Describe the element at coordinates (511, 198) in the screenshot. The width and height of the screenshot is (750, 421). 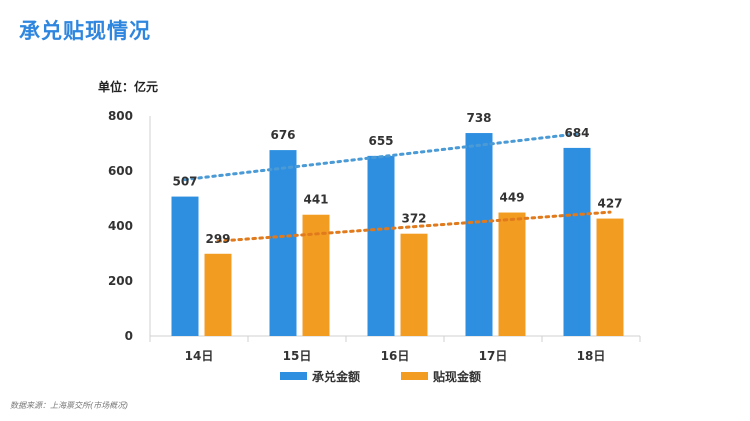
I see `data-label: 449` at that location.